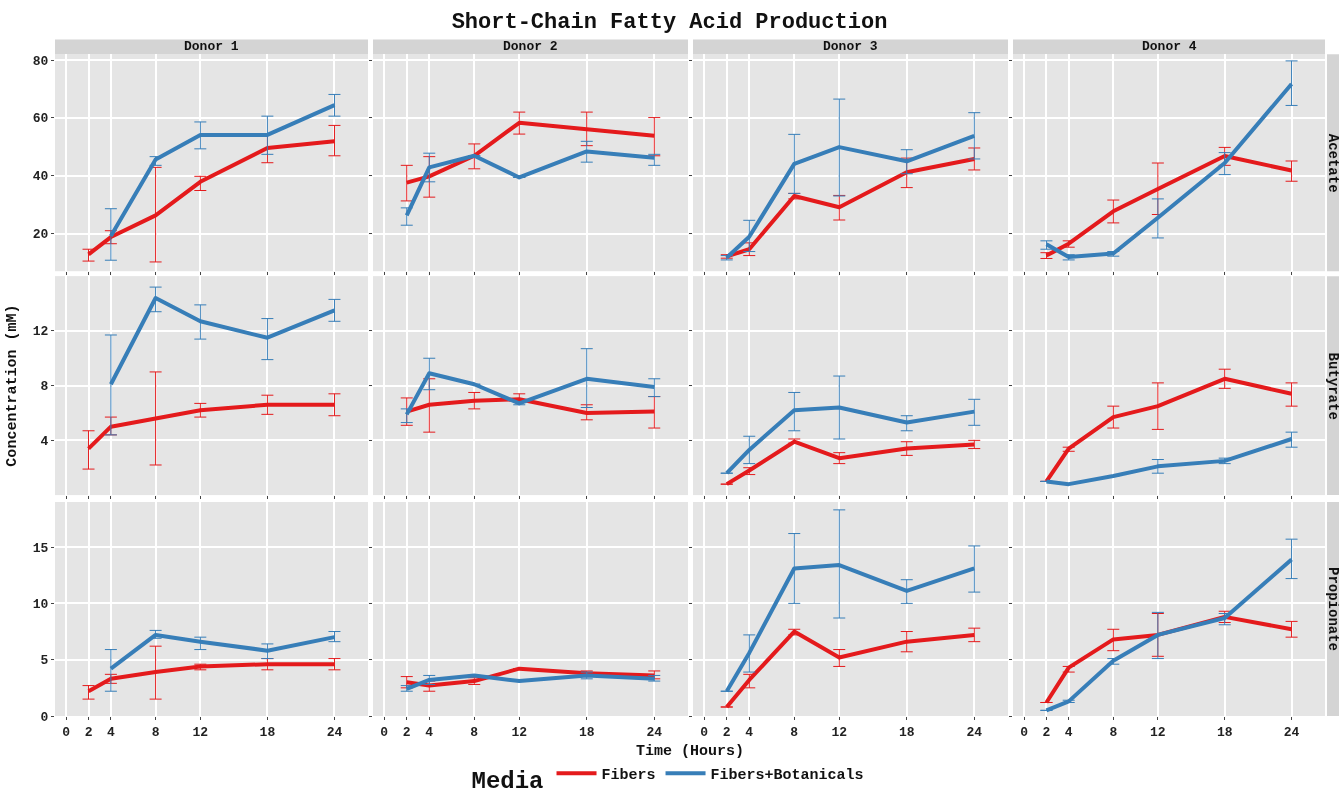 This screenshot has width=1339, height=799. I want to click on y-tick-label: 8, so click(44, 387).